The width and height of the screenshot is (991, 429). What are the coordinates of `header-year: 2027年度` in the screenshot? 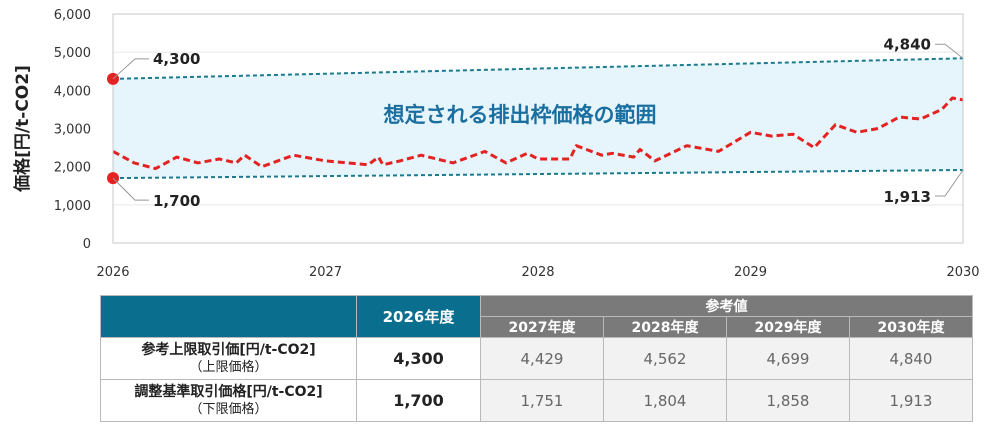 It's located at (542, 327).